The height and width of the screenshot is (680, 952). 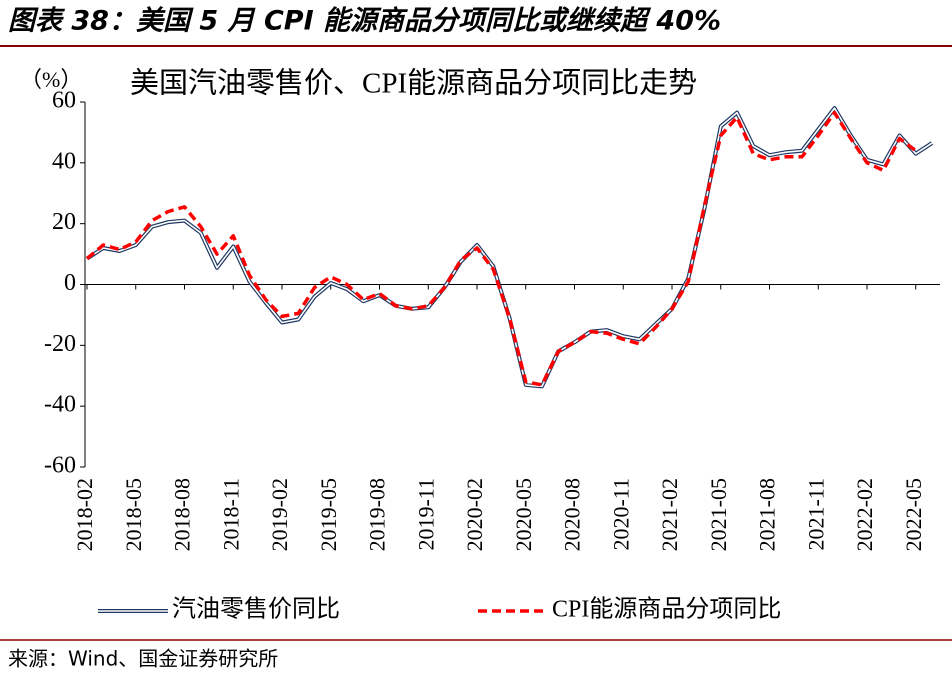 What do you see at coordinates (572, 514) in the screenshot?
I see `x-tick-label: 2020-08` at bounding box center [572, 514].